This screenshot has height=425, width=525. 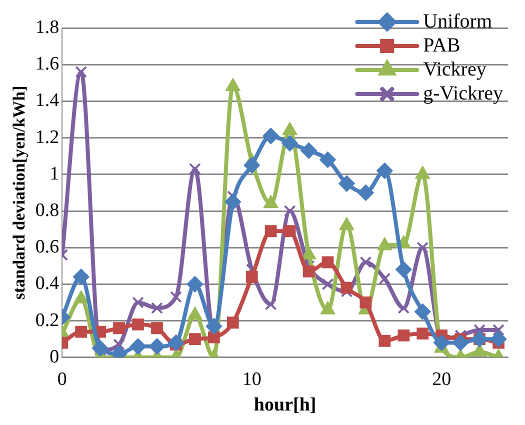 What do you see at coordinates (454, 69) in the screenshot?
I see `legend-label: Vickrey` at bounding box center [454, 69].